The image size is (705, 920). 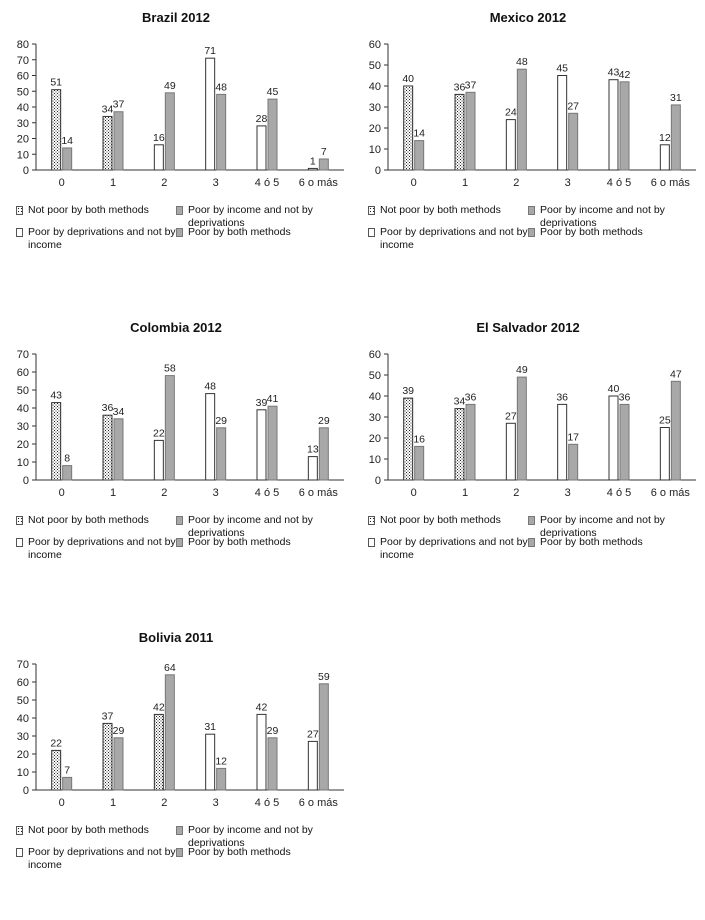 I want to click on legend-label: Poor by both methods, so click(x=239, y=542).